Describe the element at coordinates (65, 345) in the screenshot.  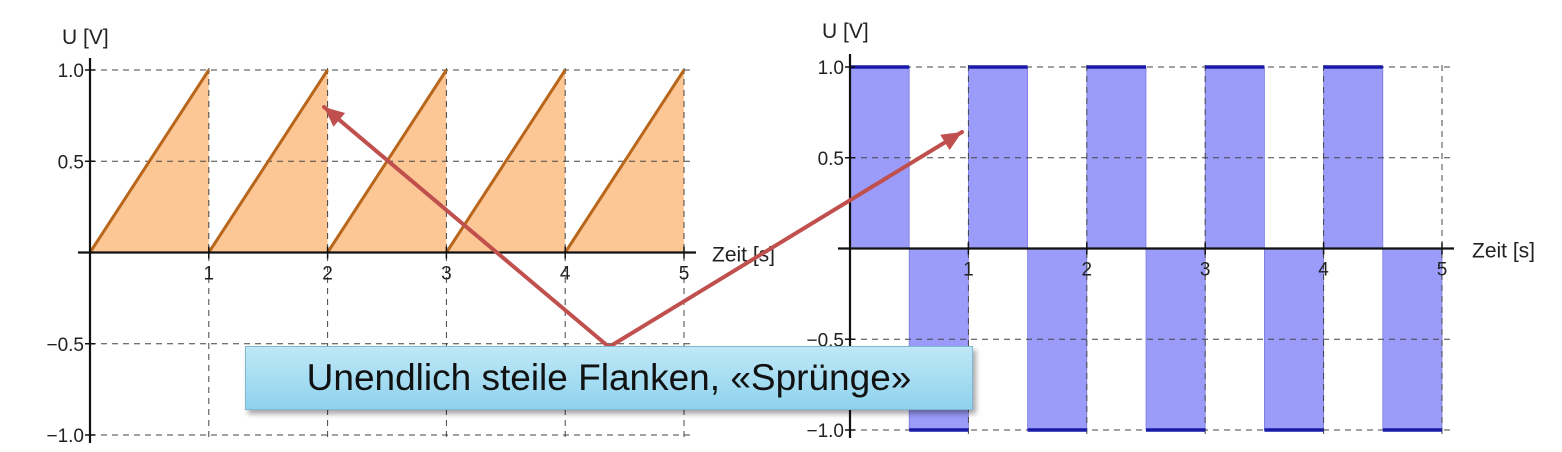
I see `y-tick-label: −0.5` at that location.